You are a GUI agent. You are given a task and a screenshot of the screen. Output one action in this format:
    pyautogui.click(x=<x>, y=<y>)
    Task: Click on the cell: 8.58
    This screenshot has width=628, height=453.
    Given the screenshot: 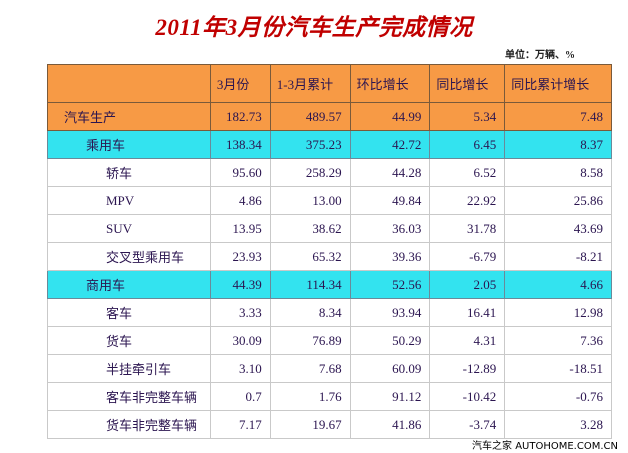 What is the action you would take?
    pyautogui.click(x=558, y=172)
    